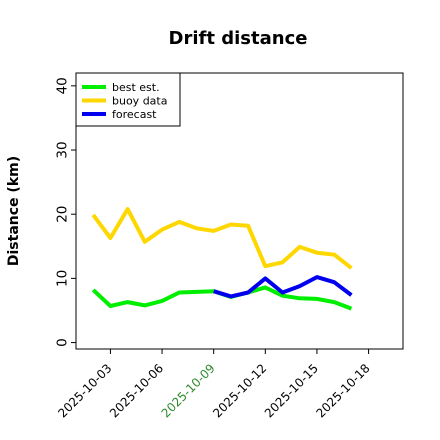 This screenshot has width=440, height=440. Describe the element at coordinates (134, 114) in the screenshot. I see `legend-label: forecast` at that location.